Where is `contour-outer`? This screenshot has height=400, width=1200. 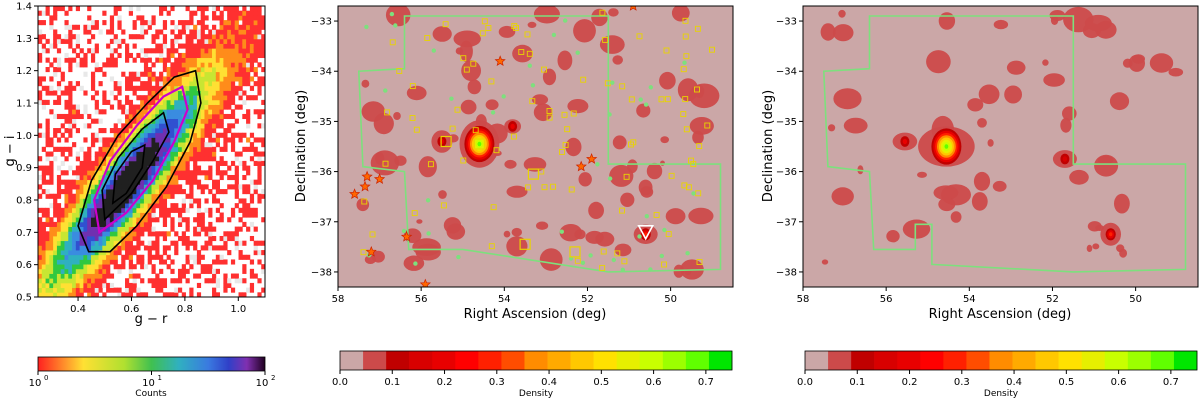
contour-outer is located at coordinates (139, 161).